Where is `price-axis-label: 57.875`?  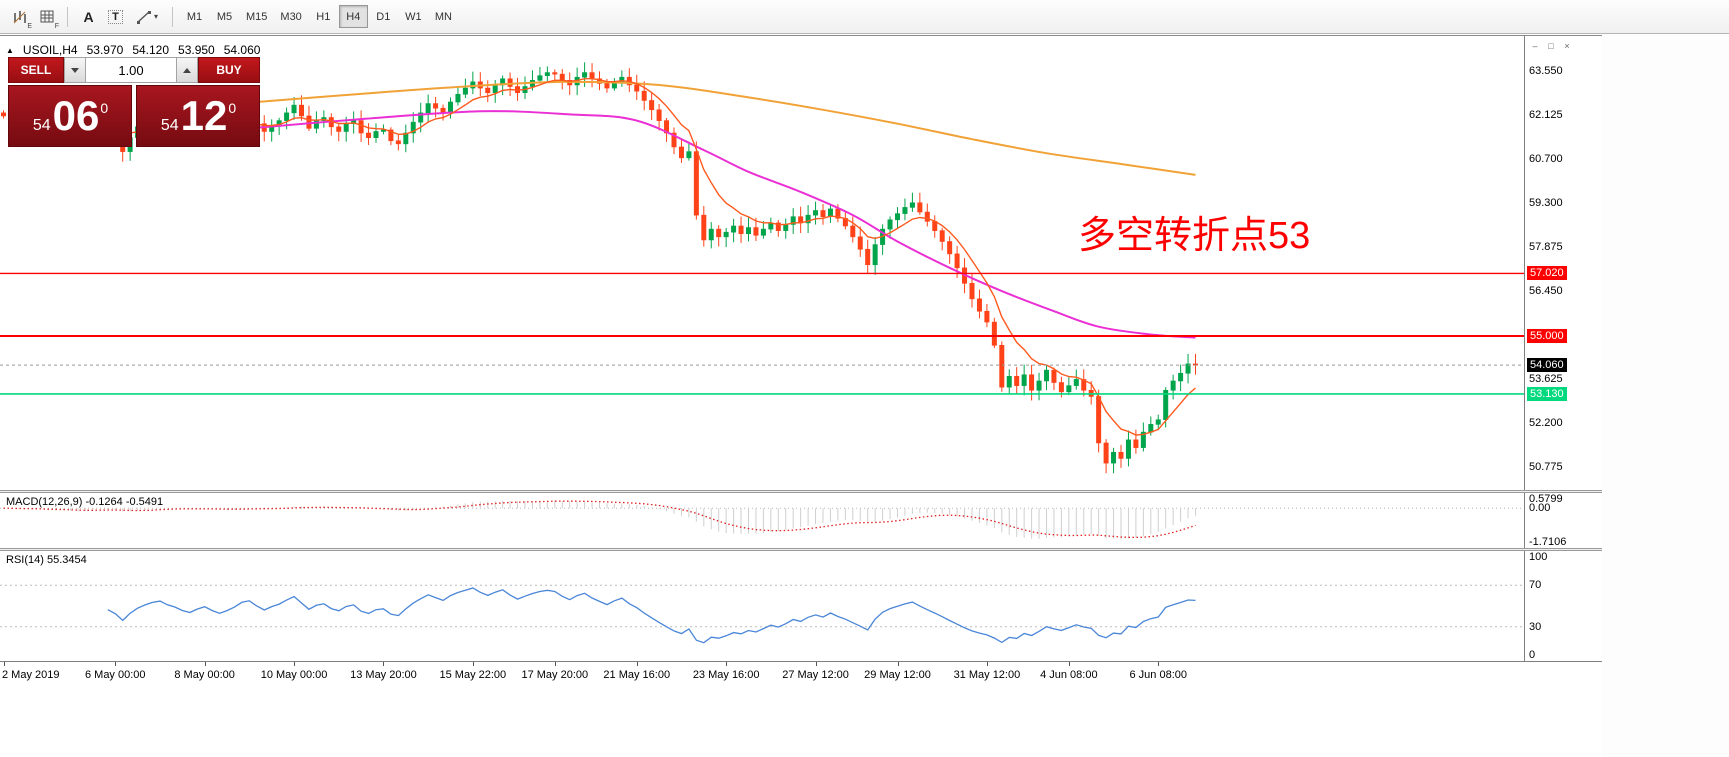 price-axis-label: 57.875 is located at coordinates (1546, 246).